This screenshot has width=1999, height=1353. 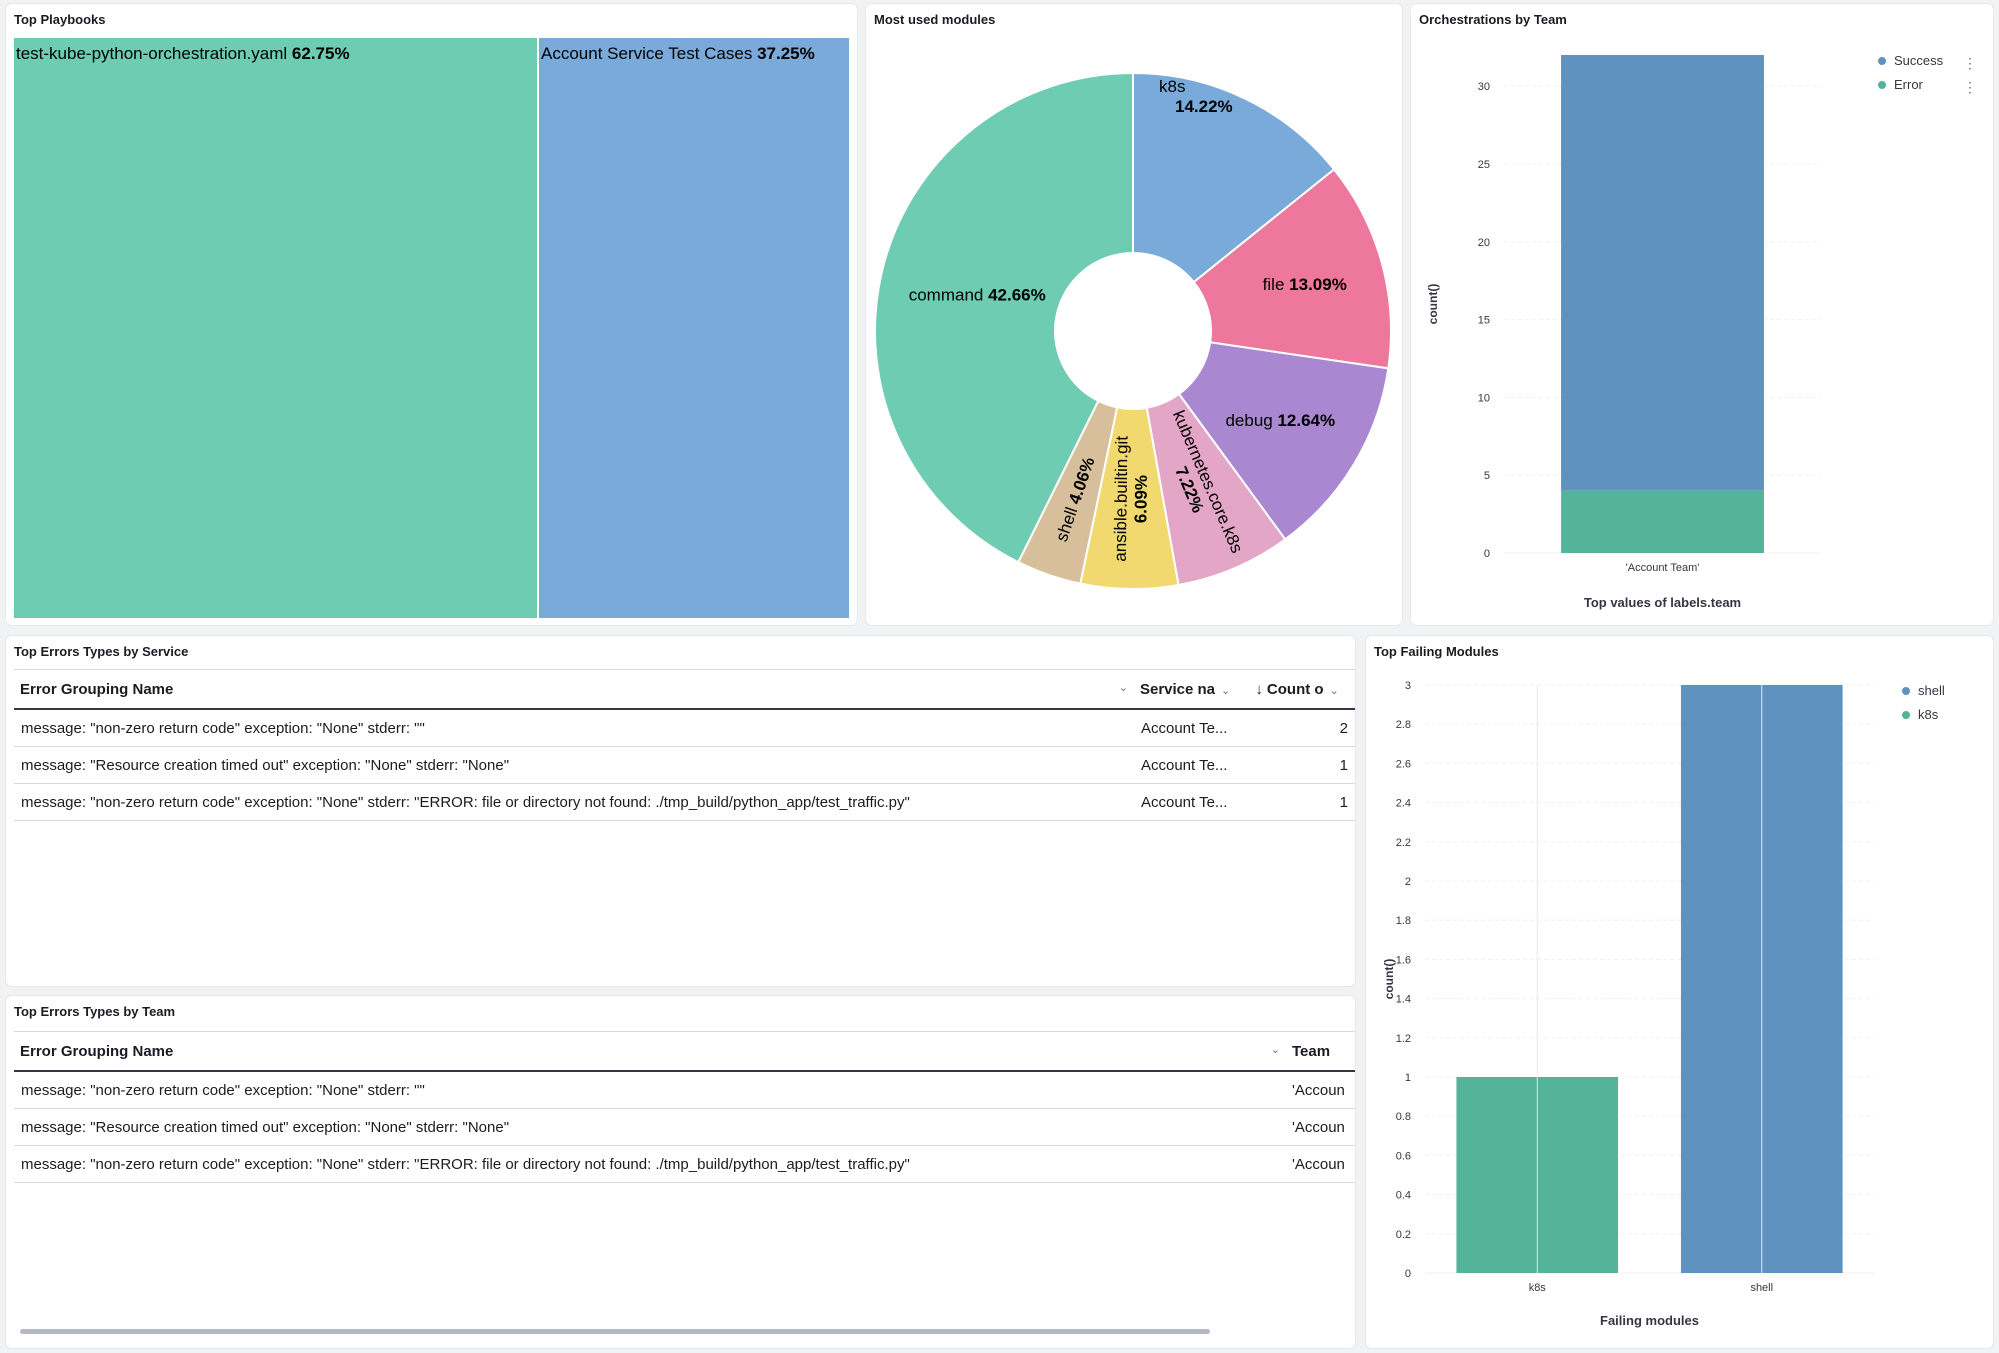 I want to click on y-tick-label: 0.6, so click(x=1403, y=1156).